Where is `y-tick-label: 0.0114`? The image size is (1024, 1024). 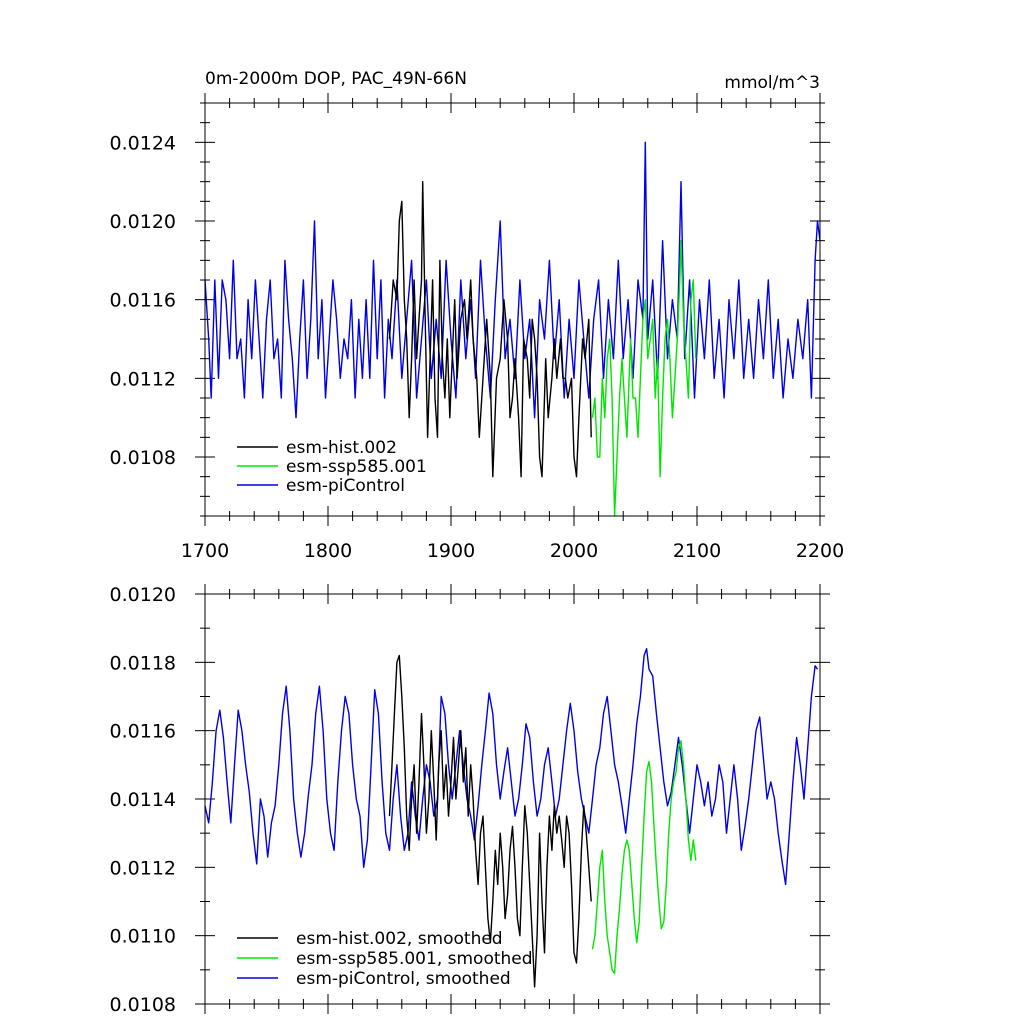 y-tick-label: 0.0114 is located at coordinates (143, 800).